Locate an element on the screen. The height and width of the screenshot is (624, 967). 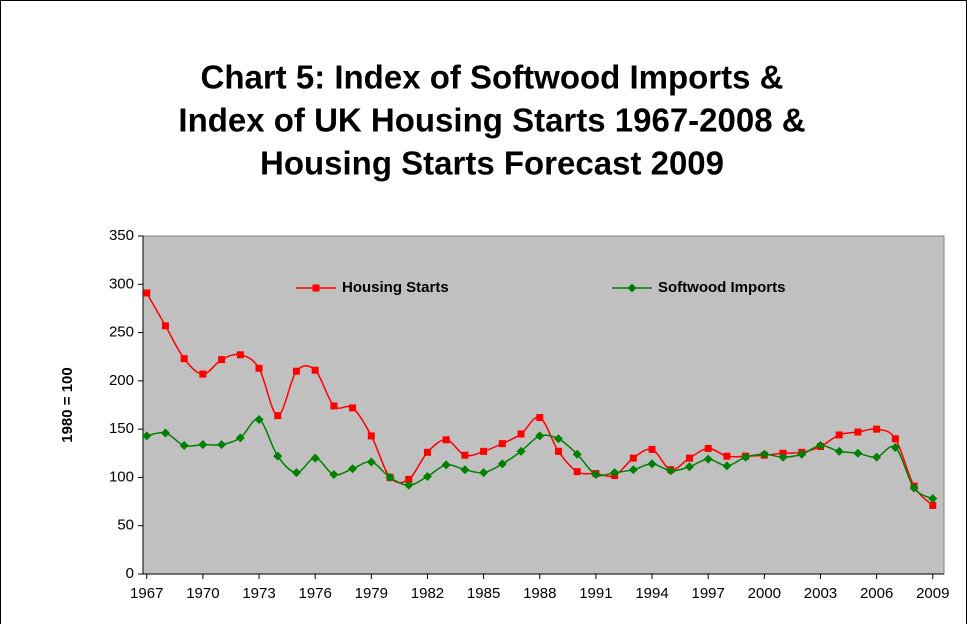
x-tick-label: 2000 is located at coordinates (764, 593).